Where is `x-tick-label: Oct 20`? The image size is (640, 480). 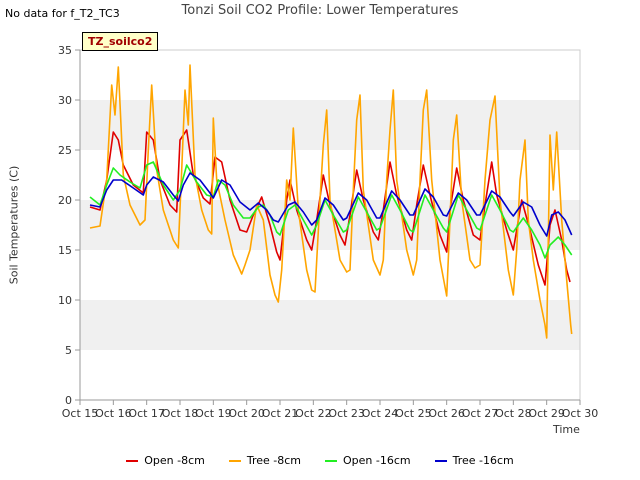 x-tick-label: Oct 20 is located at coordinates (246, 413).